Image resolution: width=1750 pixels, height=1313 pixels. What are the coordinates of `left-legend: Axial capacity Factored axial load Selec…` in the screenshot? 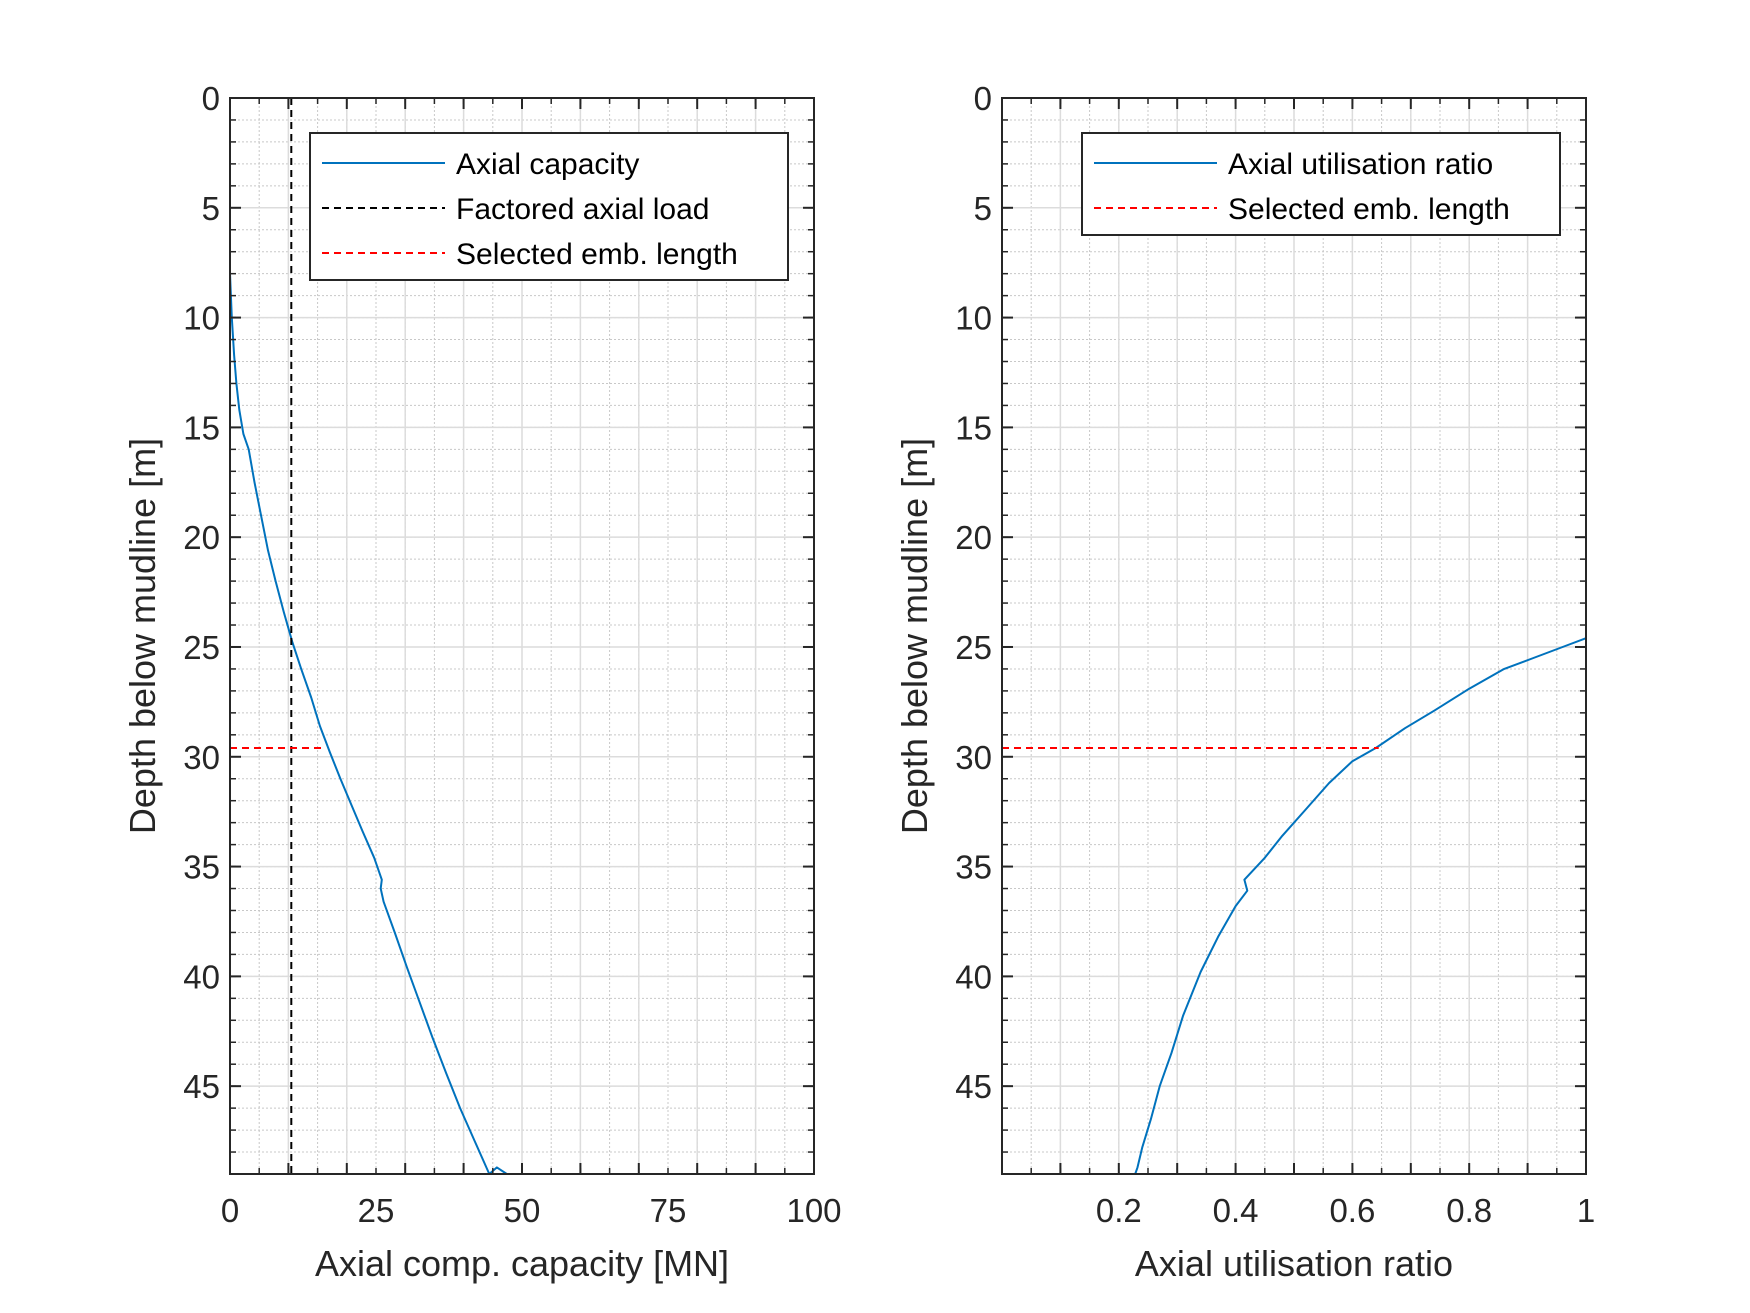 It's located at (549, 206).